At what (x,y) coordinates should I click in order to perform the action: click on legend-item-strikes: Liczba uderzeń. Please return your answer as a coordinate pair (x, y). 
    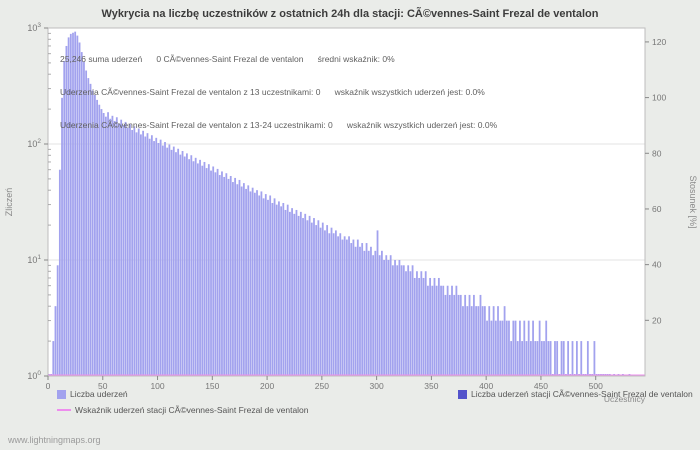
    Looking at the image, I should click on (92, 394).